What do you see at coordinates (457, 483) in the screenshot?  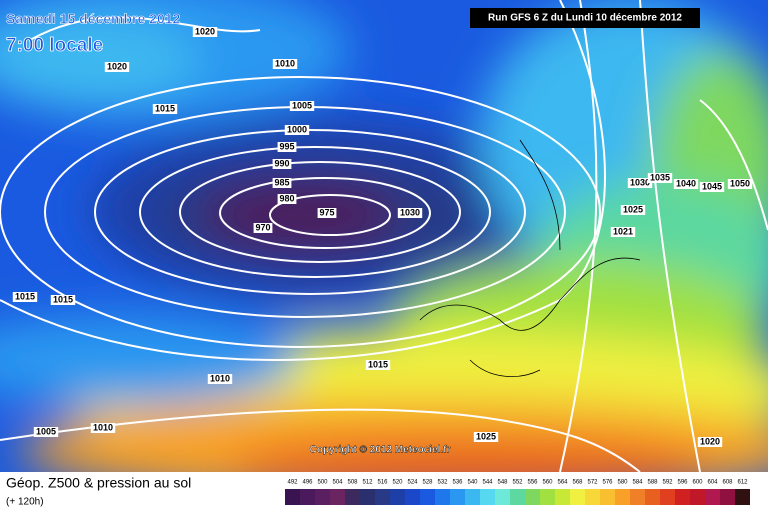 I see `legend-label: 536` at bounding box center [457, 483].